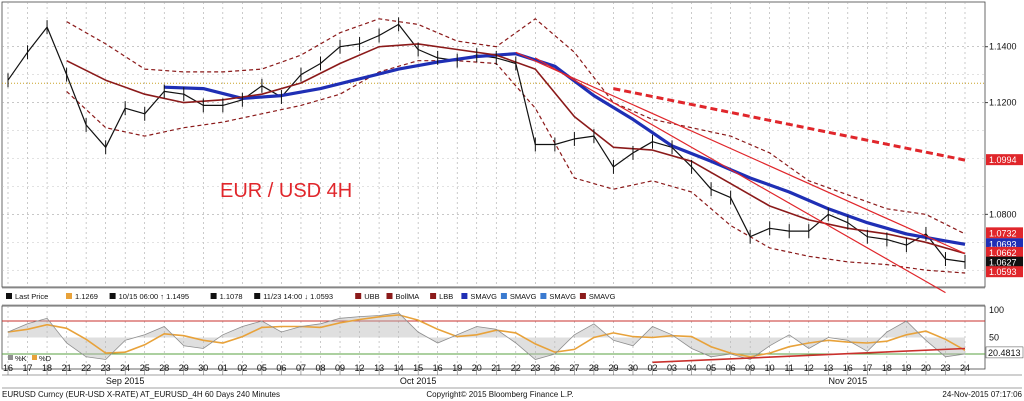 The width and height of the screenshot is (1024, 401). Describe the element at coordinates (45, 358) in the screenshot. I see `osc-legend-label: %D` at that location.